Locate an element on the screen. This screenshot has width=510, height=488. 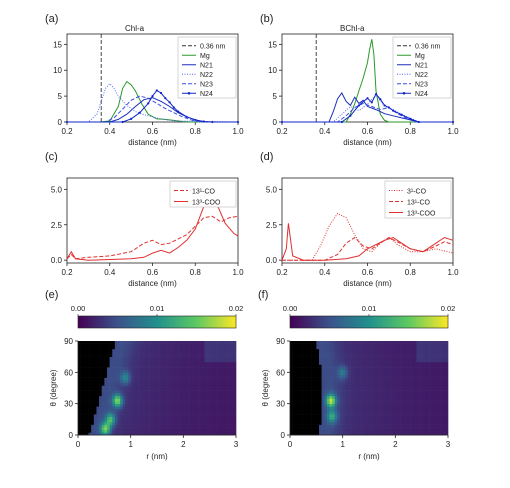
y-tick-label: 0.0 is located at coordinates (57, 260).